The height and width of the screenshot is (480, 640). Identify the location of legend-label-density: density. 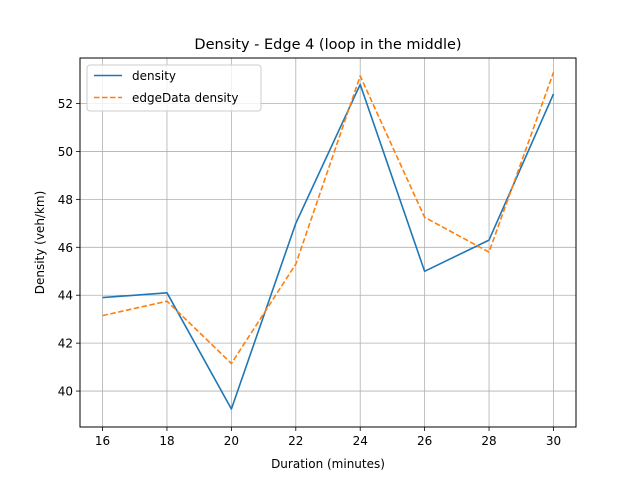
(154, 76).